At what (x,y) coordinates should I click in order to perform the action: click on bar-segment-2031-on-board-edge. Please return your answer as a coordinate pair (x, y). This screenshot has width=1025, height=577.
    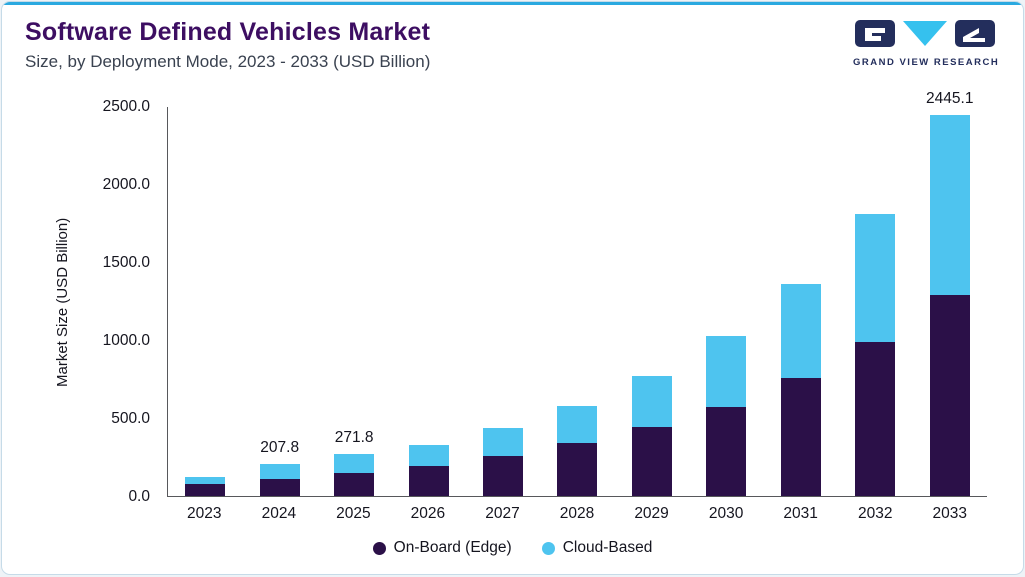
    Looking at the image, I should click on (800, 437).